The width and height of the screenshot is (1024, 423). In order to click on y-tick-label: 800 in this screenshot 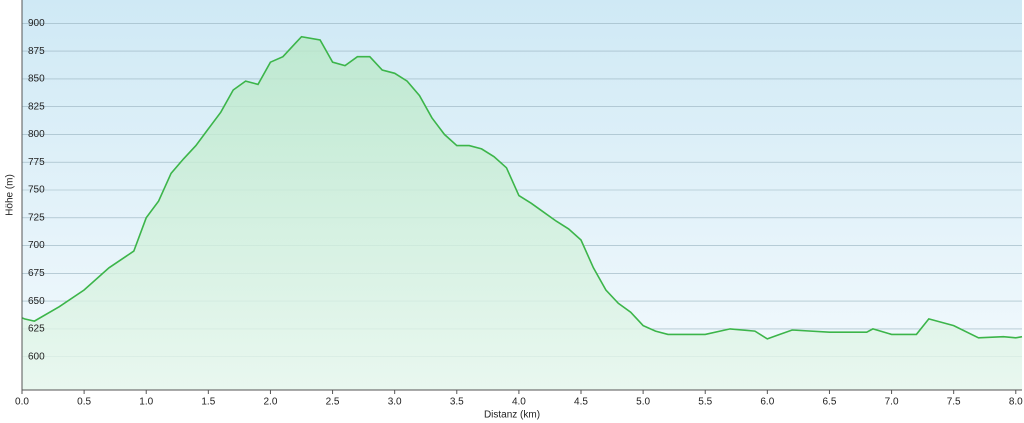, I will do `click(36, 134)`.